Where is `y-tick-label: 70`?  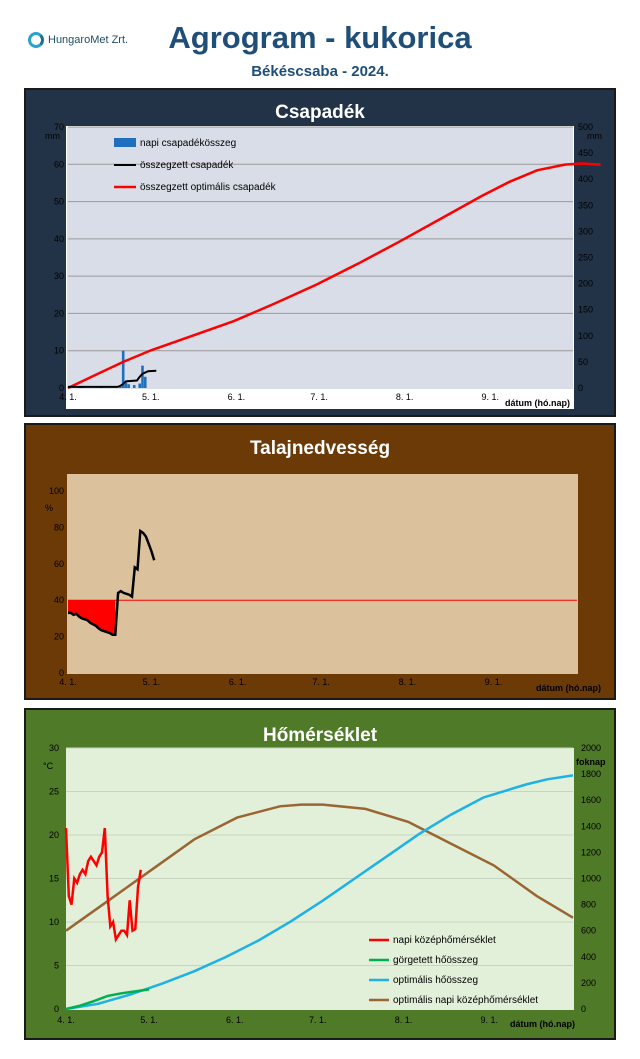 y-tick-label: 70 is located at coordinates (59, 127).